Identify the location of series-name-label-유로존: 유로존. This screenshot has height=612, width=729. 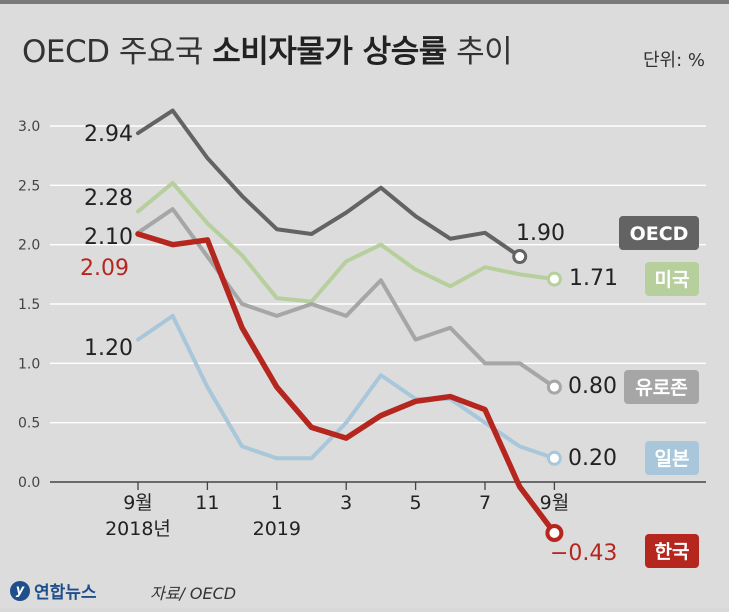
(661, 388).